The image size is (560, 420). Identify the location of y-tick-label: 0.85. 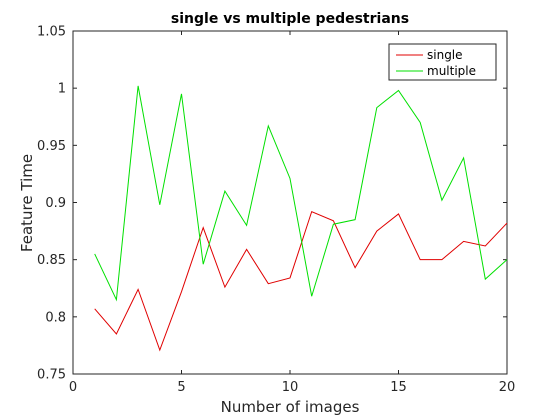
(51, 260).